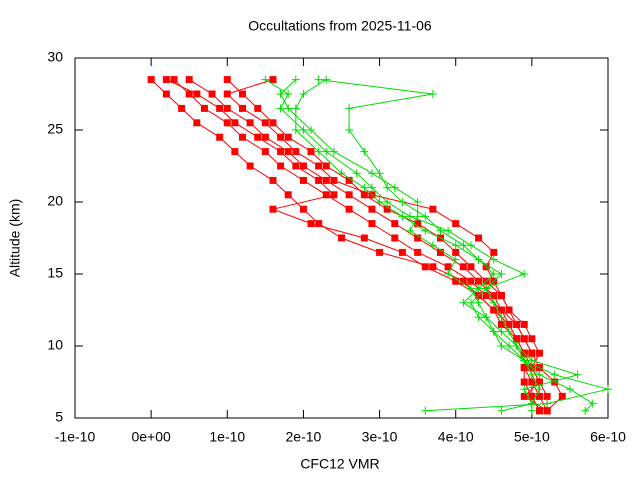 The height and width of the screenshot is (480, 640). I want to click on x-tick-label: -1e-10, so click(75, 437).